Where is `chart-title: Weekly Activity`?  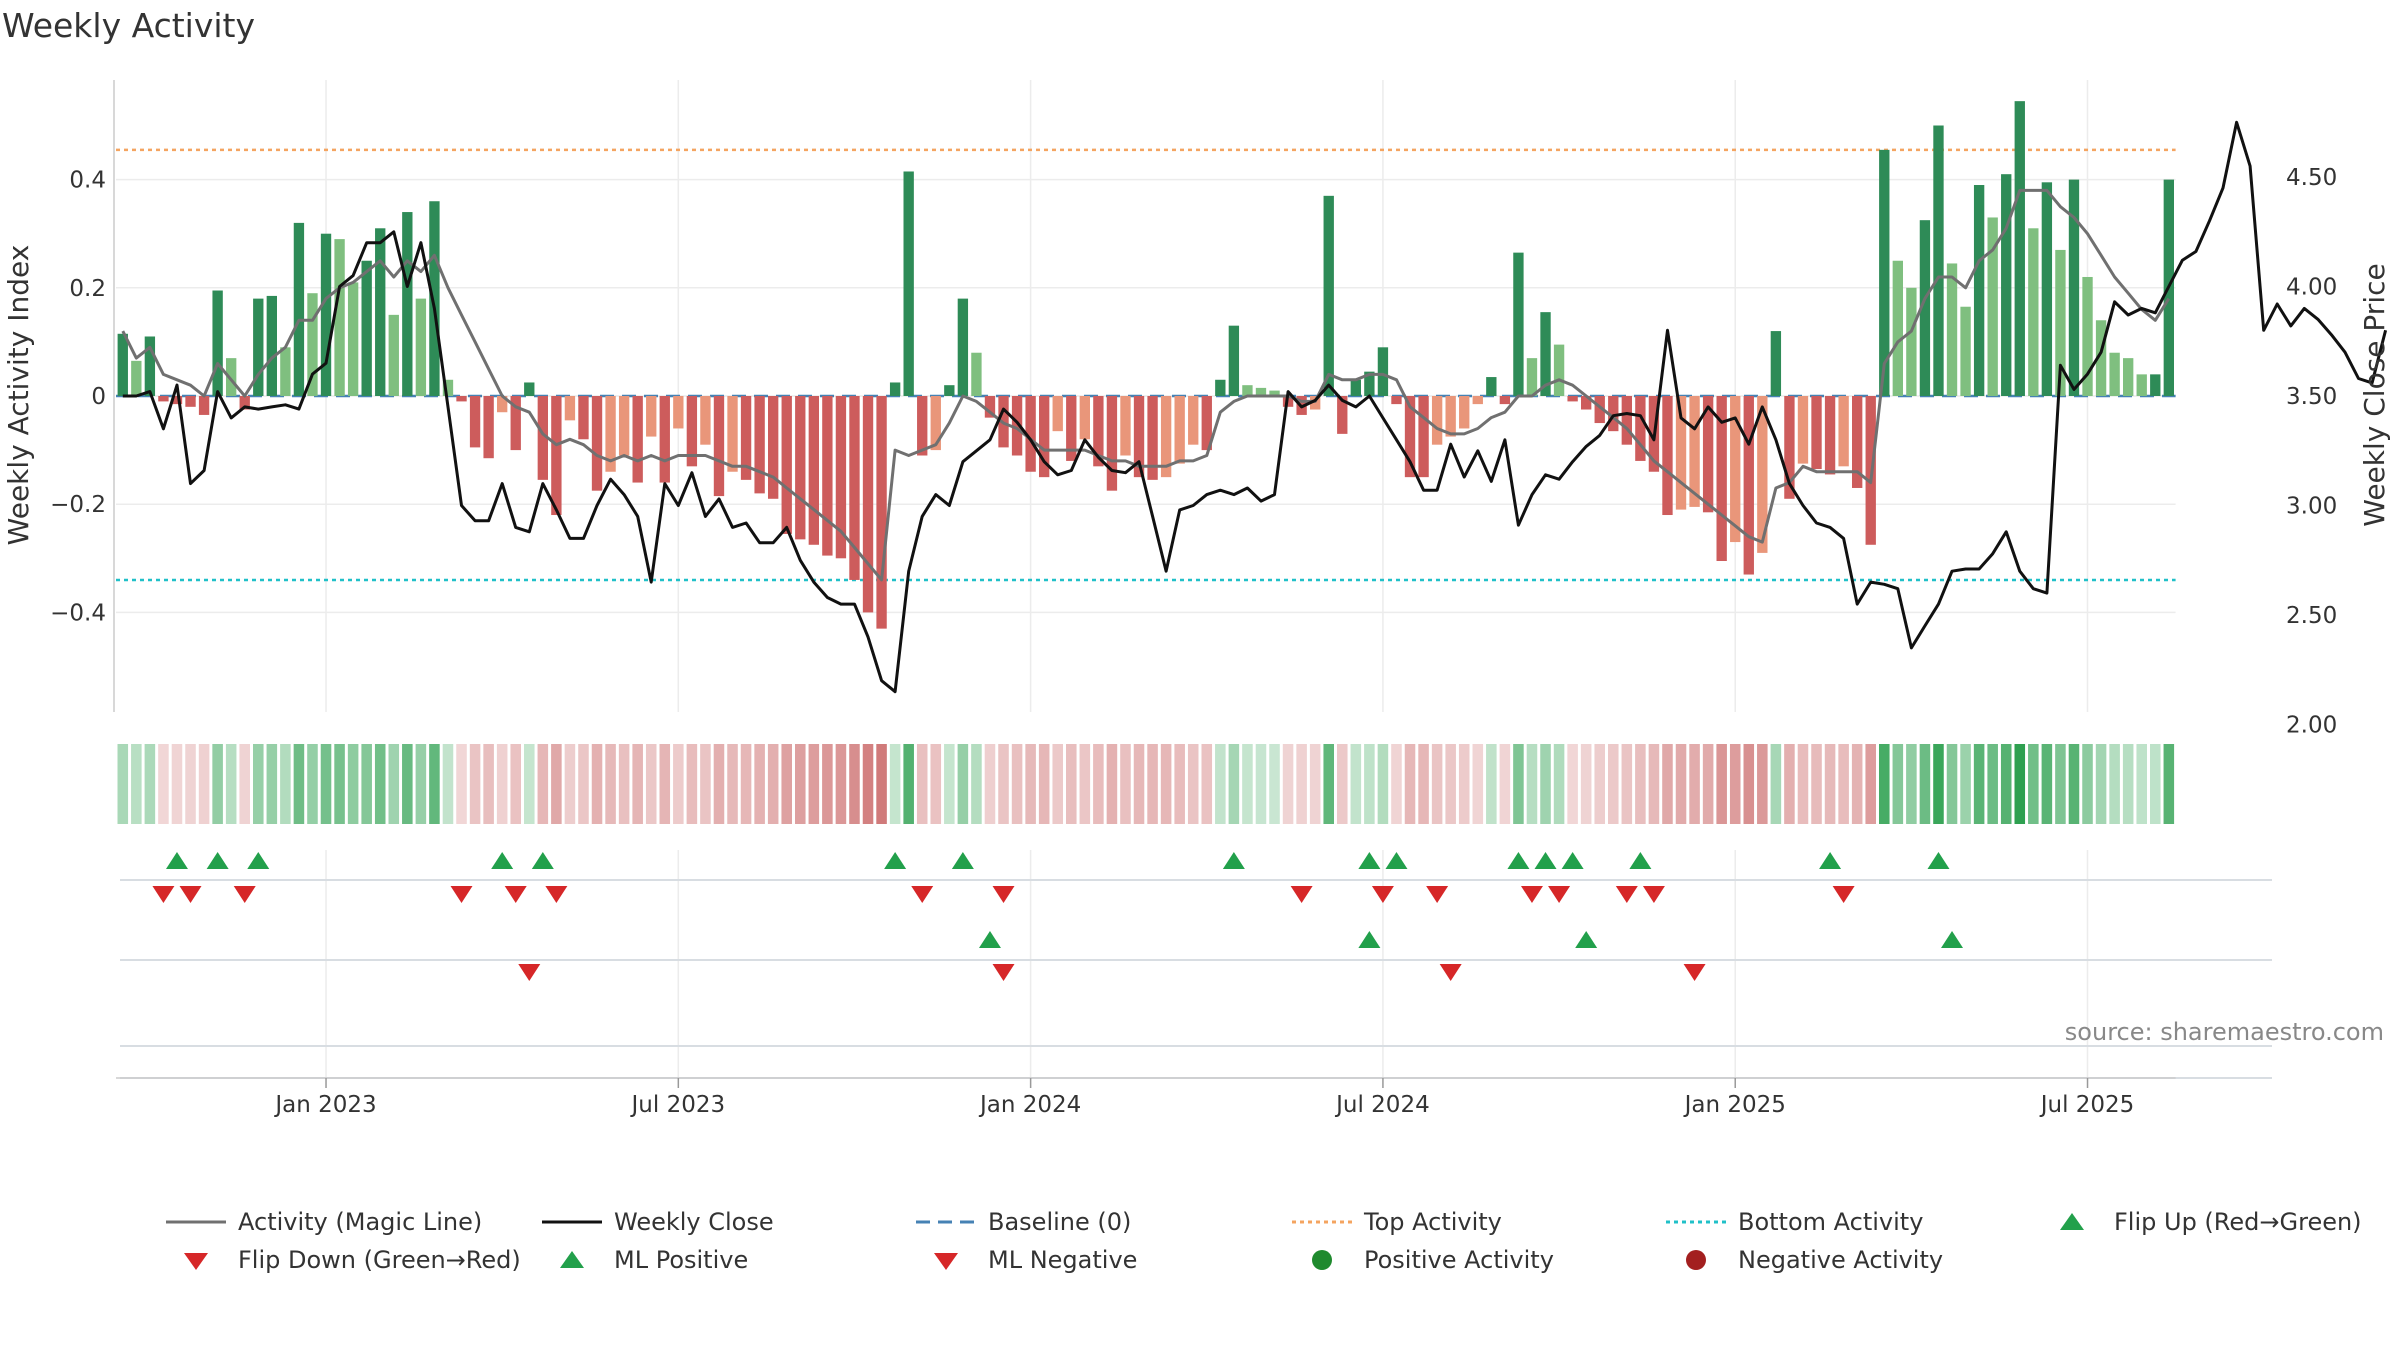
chart-title: Weekly Activity is located at coordinates (129, 25).